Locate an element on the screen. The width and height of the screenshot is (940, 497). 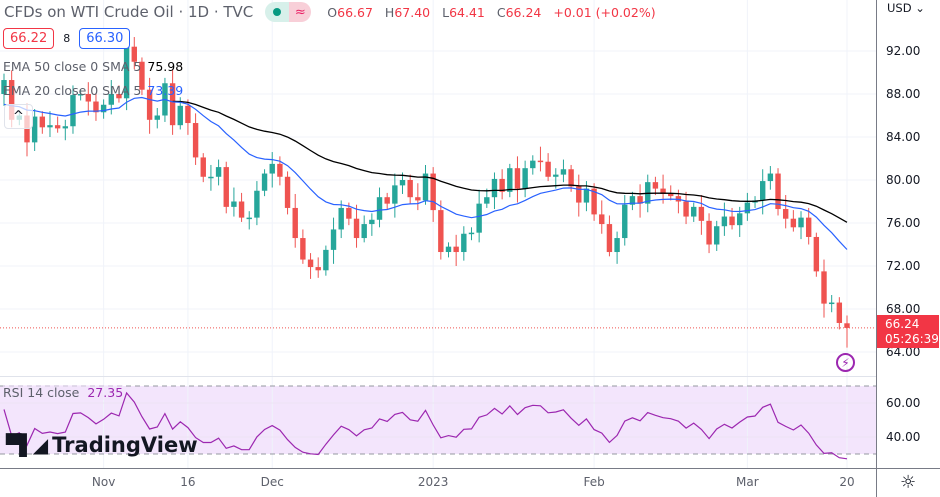
price-axis-label: 72.00 is located at coordinates (903, 266).